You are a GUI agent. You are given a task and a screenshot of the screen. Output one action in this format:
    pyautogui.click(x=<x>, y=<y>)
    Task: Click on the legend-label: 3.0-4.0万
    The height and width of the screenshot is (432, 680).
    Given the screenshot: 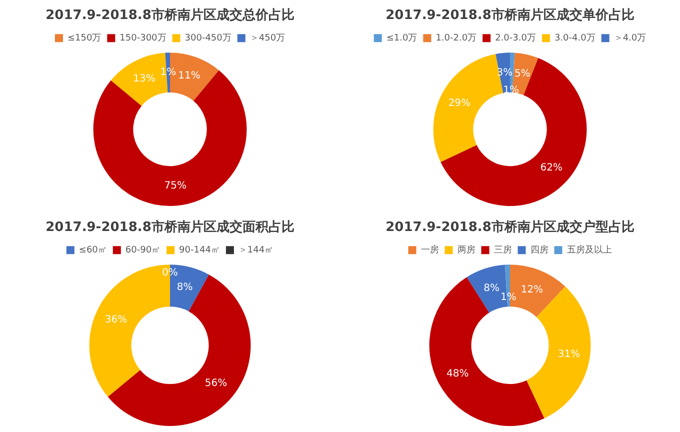 What is the action you would take?
    pyautogui.click(x=575, y=38)
    